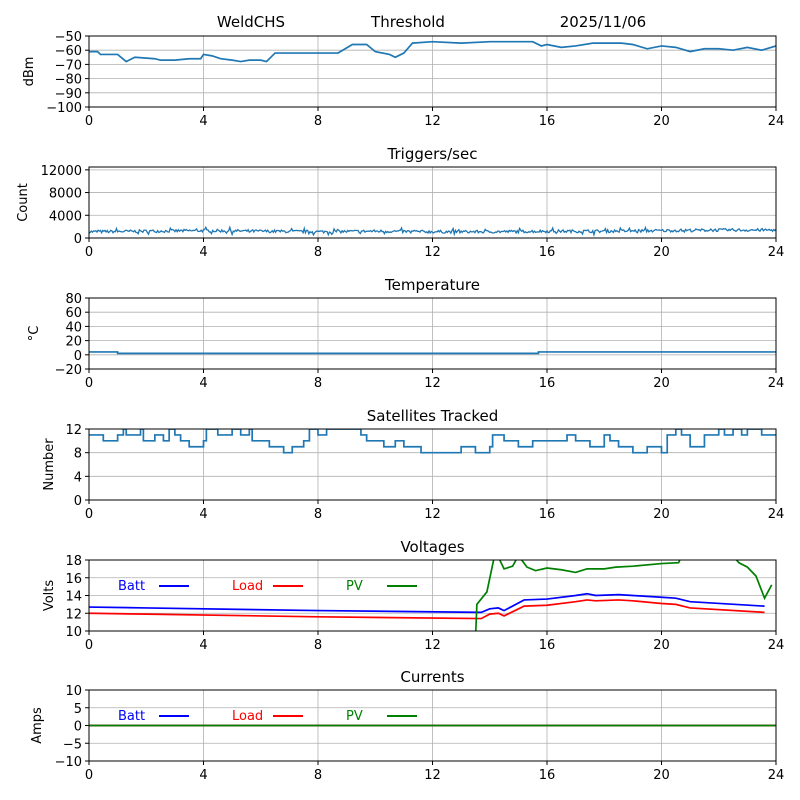  I want to click on panel-3: Satellites Tracked 0 4 8 12 16 20 24 0 4 8 12 Number, so click(413, 464).